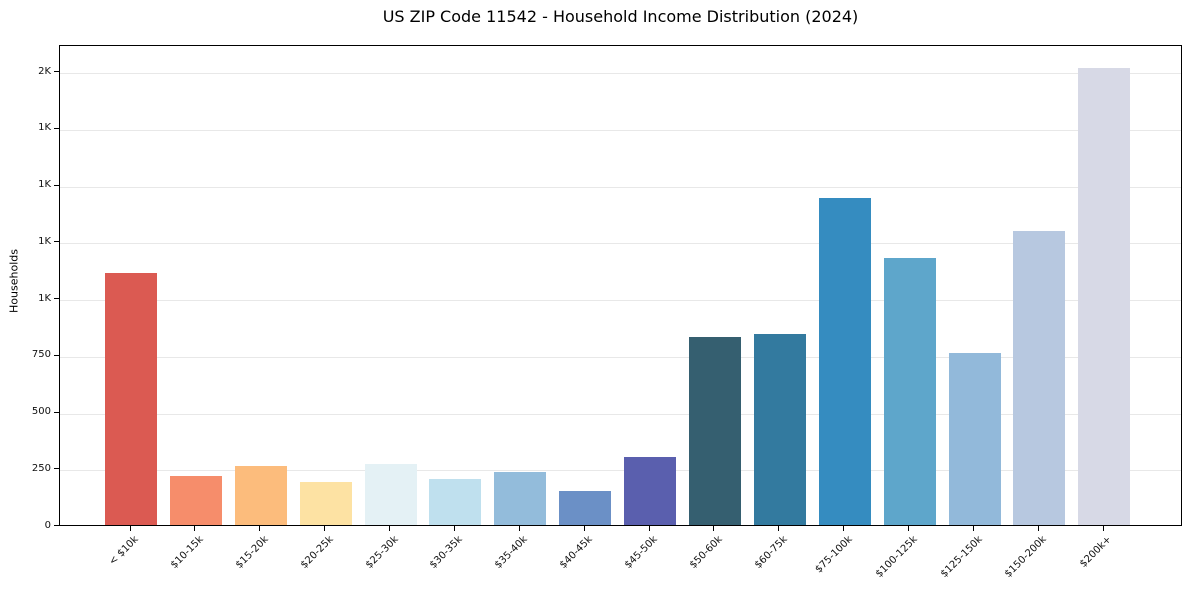 This screenshot has width=1189, height=590. Describe the element at coordinates (41, 355) in the screenshot. I see `y-tick-label: 750` at that location.